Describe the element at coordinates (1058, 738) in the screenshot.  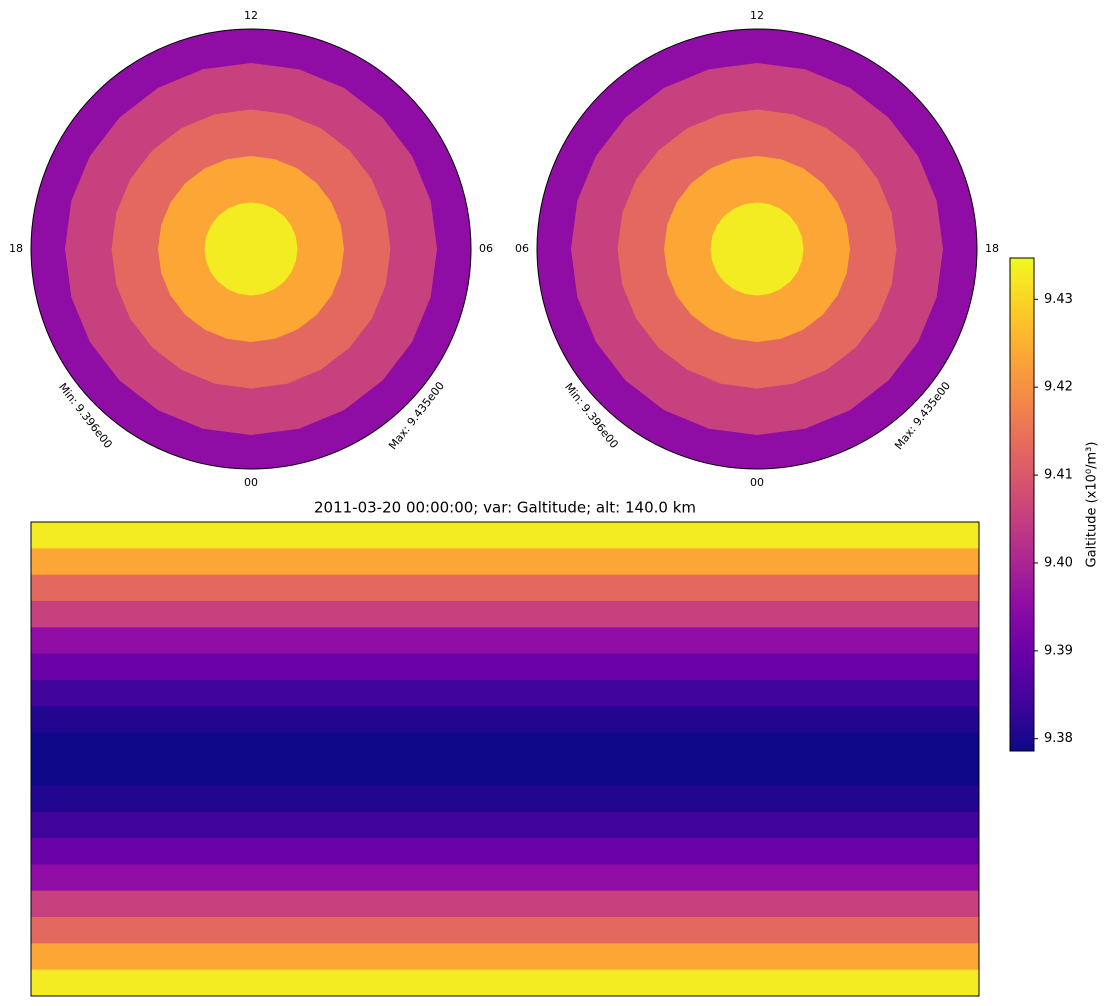
I see `colorbar-tick-label: 9.38` at that location.